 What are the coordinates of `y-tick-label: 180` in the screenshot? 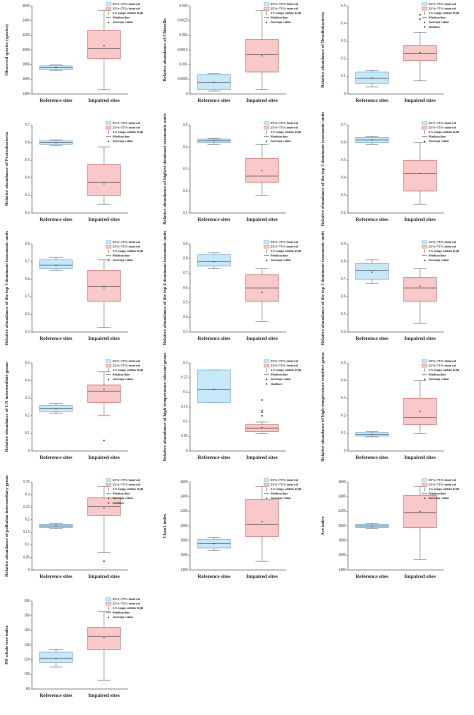 It's located at (27, 615).